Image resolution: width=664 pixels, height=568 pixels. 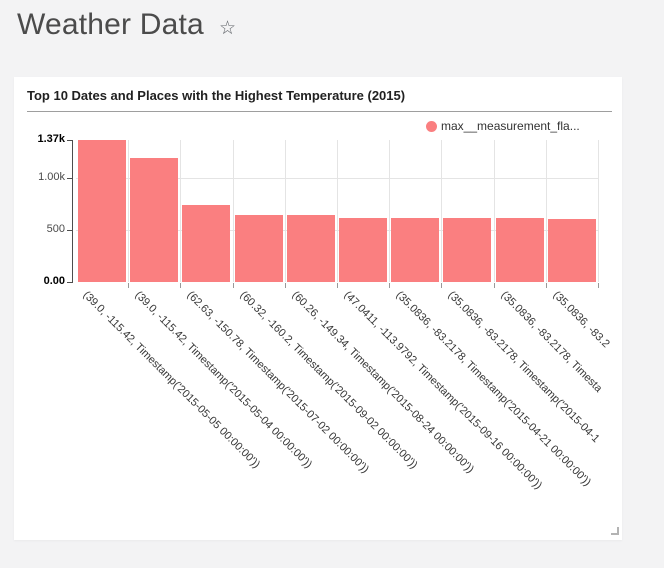 I want to click on dashboard-header: Weather Data ☆, so click(x=126, y=25).